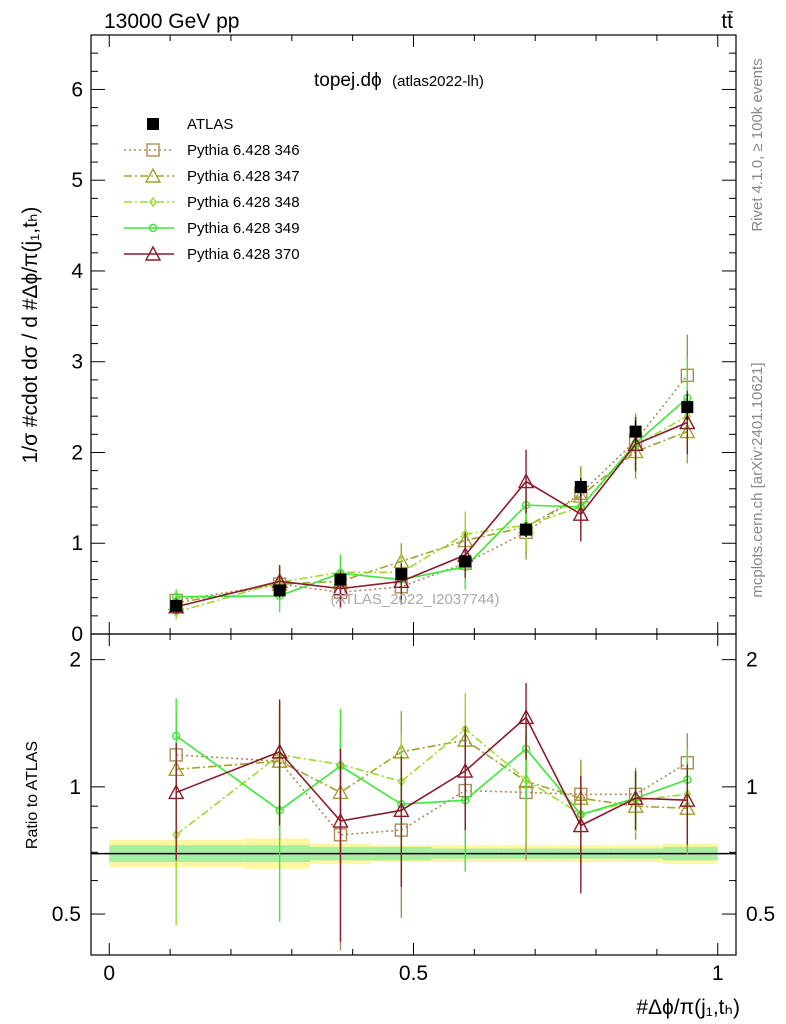  I want to click on y-axis-tick-label: 5, so click(77, 180).